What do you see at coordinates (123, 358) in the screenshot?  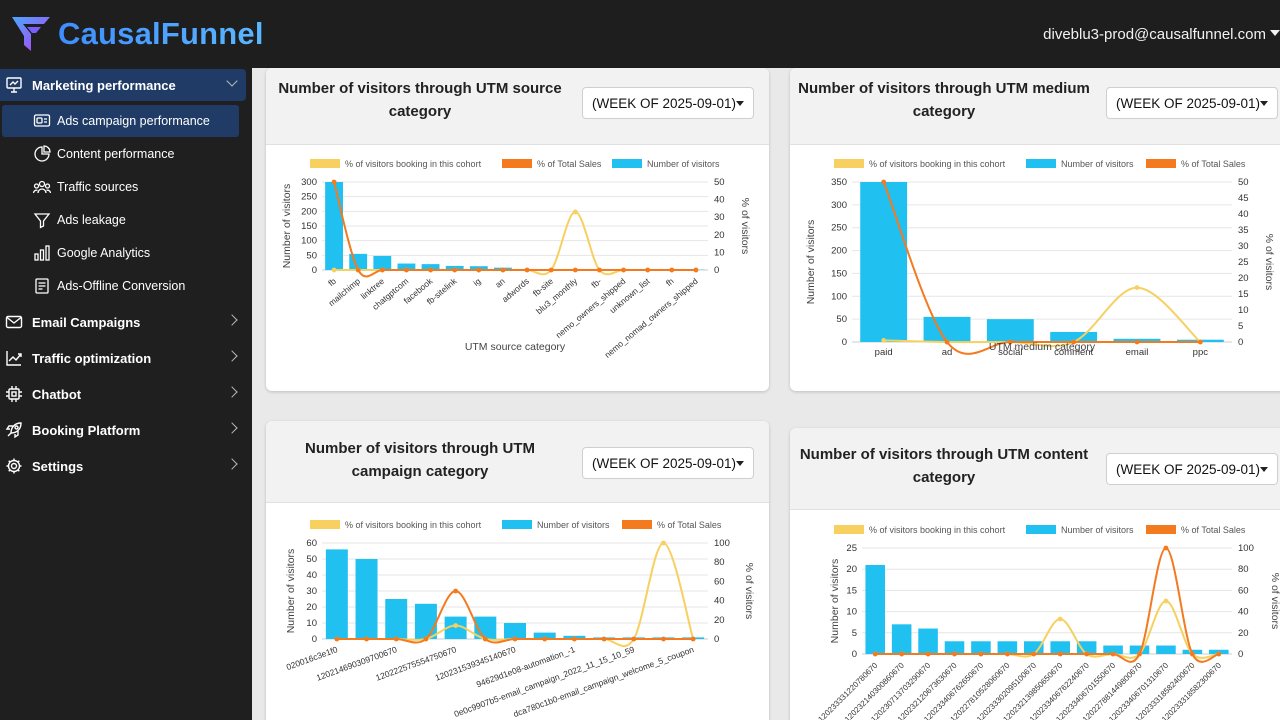 I see `sidebar-item-traffic-optimization: Traffic optimization` at bounding box center [123, 358].